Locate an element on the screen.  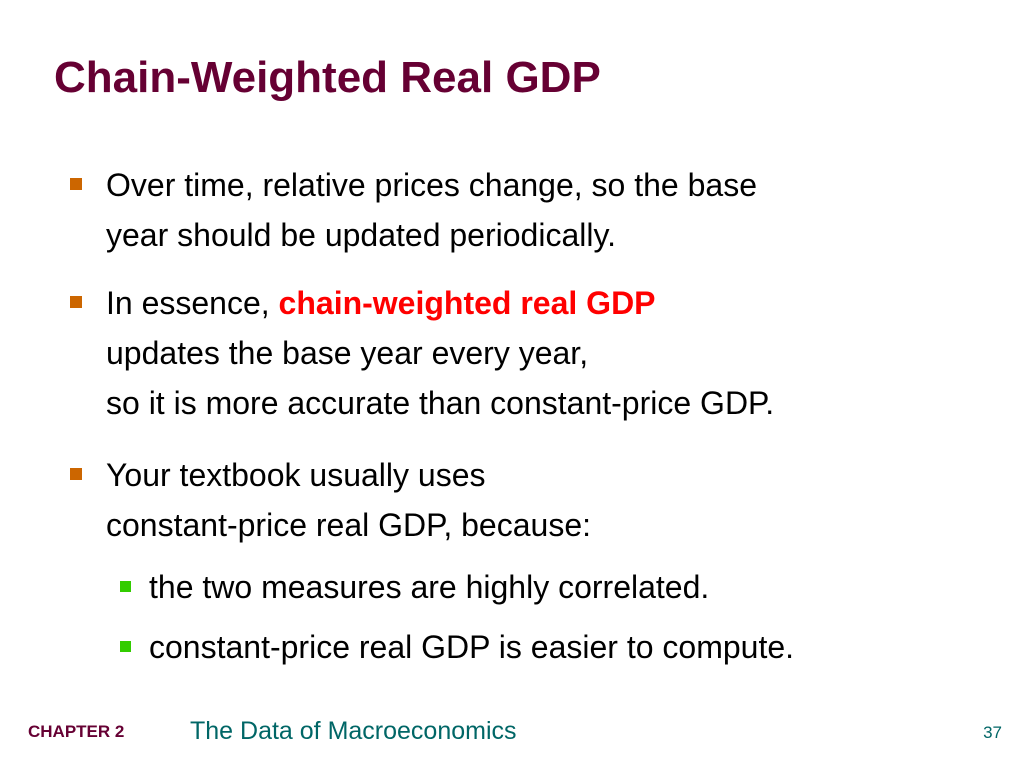
bullet-lead-text: In essence, is located at coordinates (192, 303).